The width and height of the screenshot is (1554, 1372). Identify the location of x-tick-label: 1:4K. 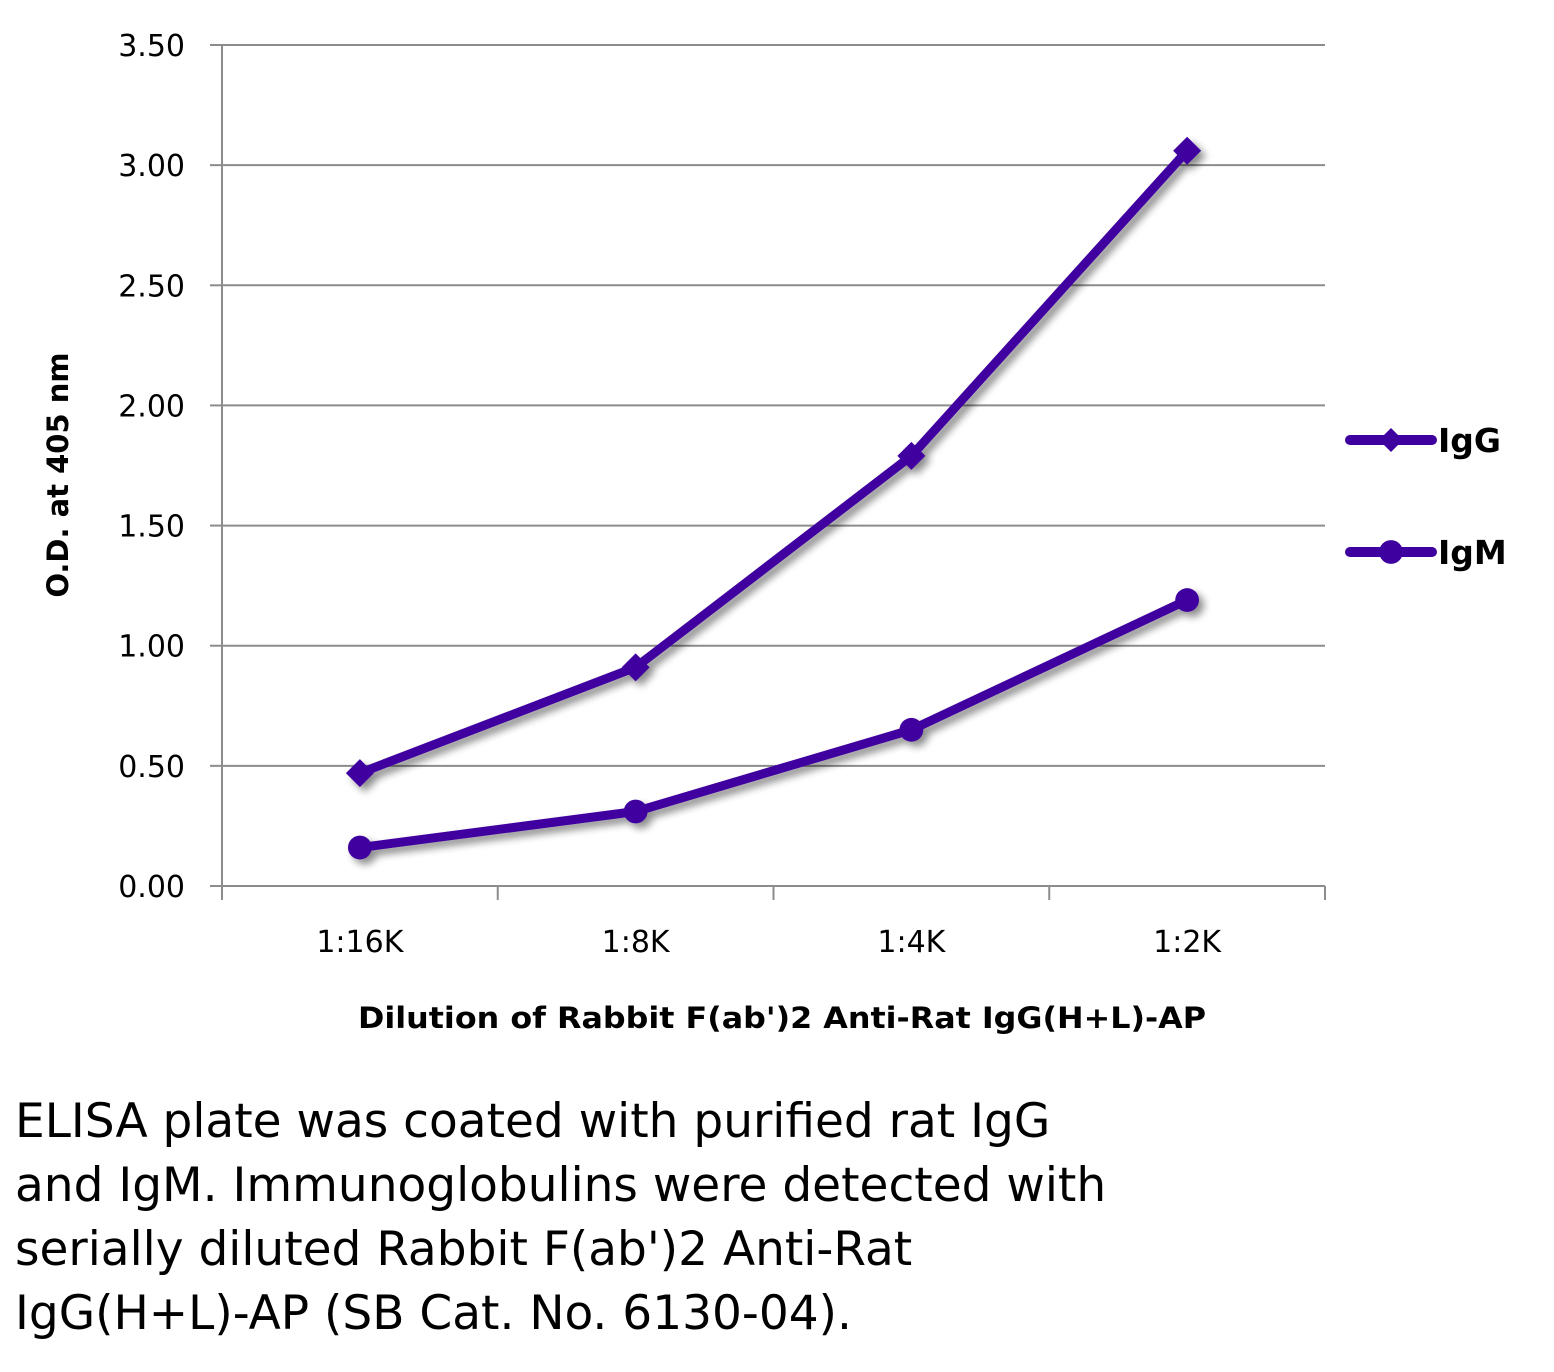
(911, 942).